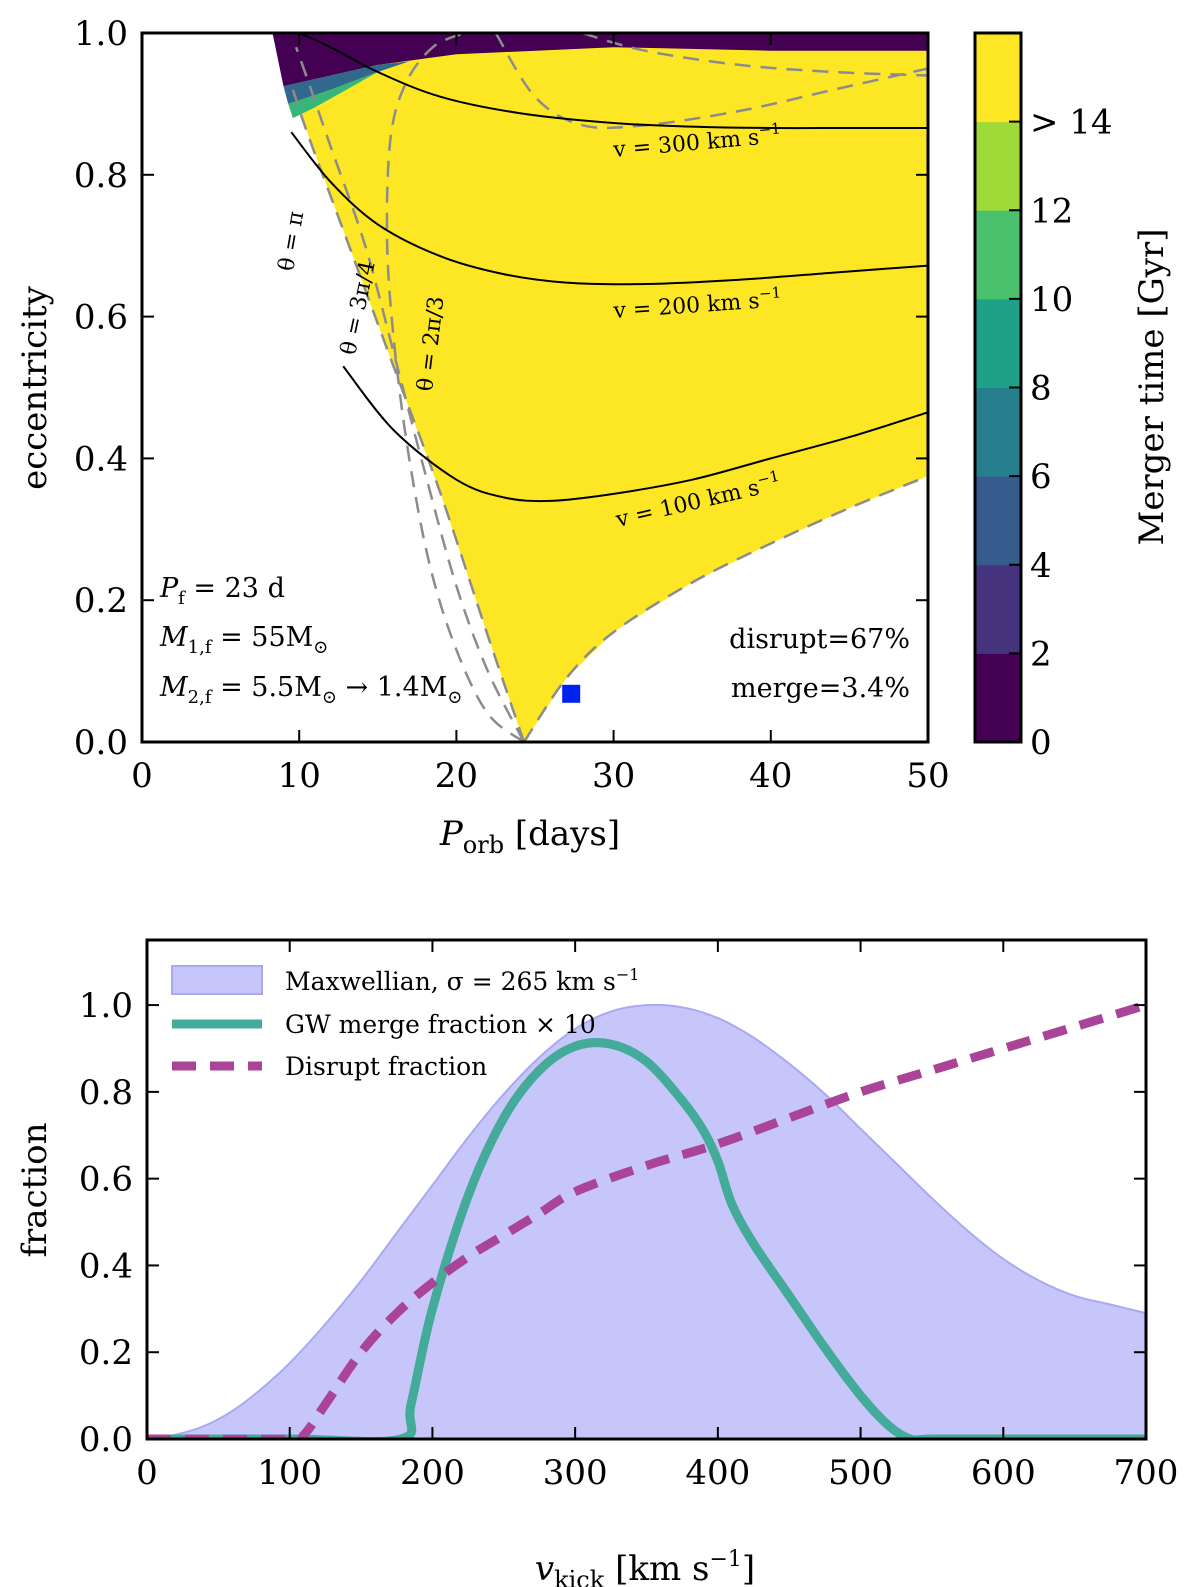 The width and height of the screenshot is (1200, 1587). Describe the element at coordinates (770, 776) in the screenshot. I see `top-x-tick-label: 40` at that location.